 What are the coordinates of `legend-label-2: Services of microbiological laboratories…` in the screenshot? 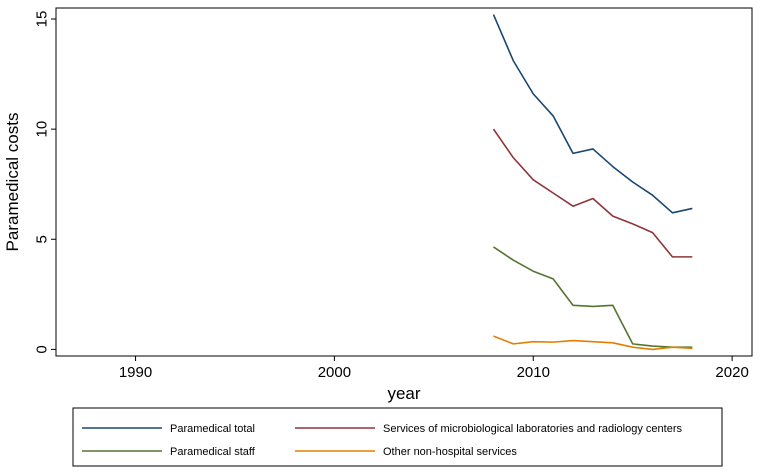 It's located at (532, 429).